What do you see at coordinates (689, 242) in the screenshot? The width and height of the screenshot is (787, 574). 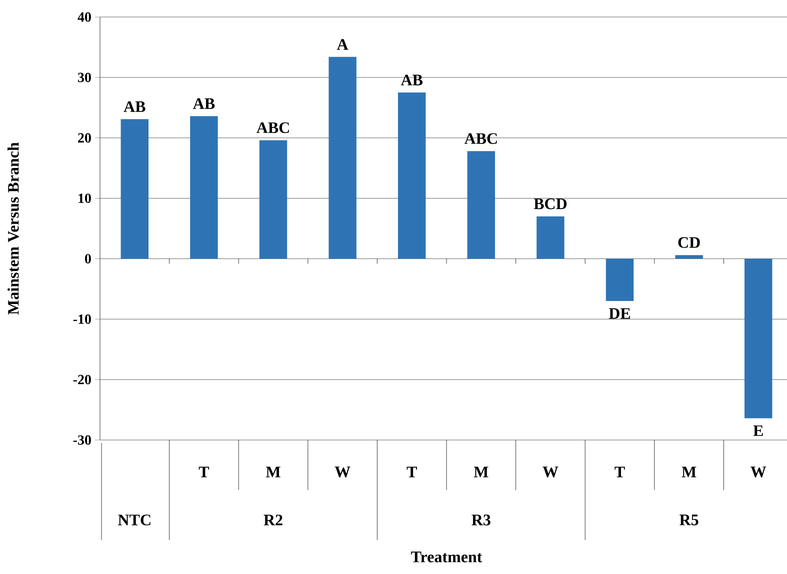 I see `data-label: CD` at bounding box center [689, 242].